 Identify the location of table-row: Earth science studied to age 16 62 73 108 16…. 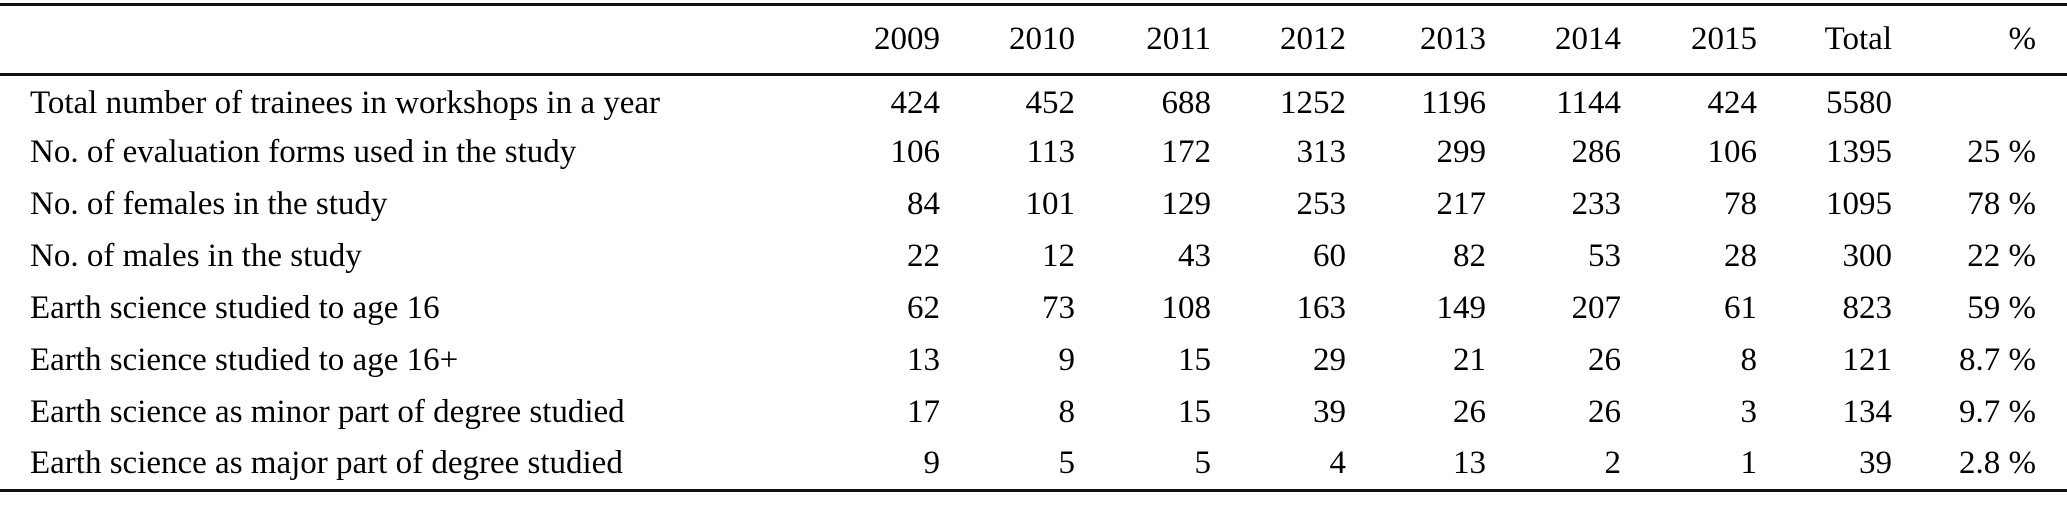
(1033, 309).